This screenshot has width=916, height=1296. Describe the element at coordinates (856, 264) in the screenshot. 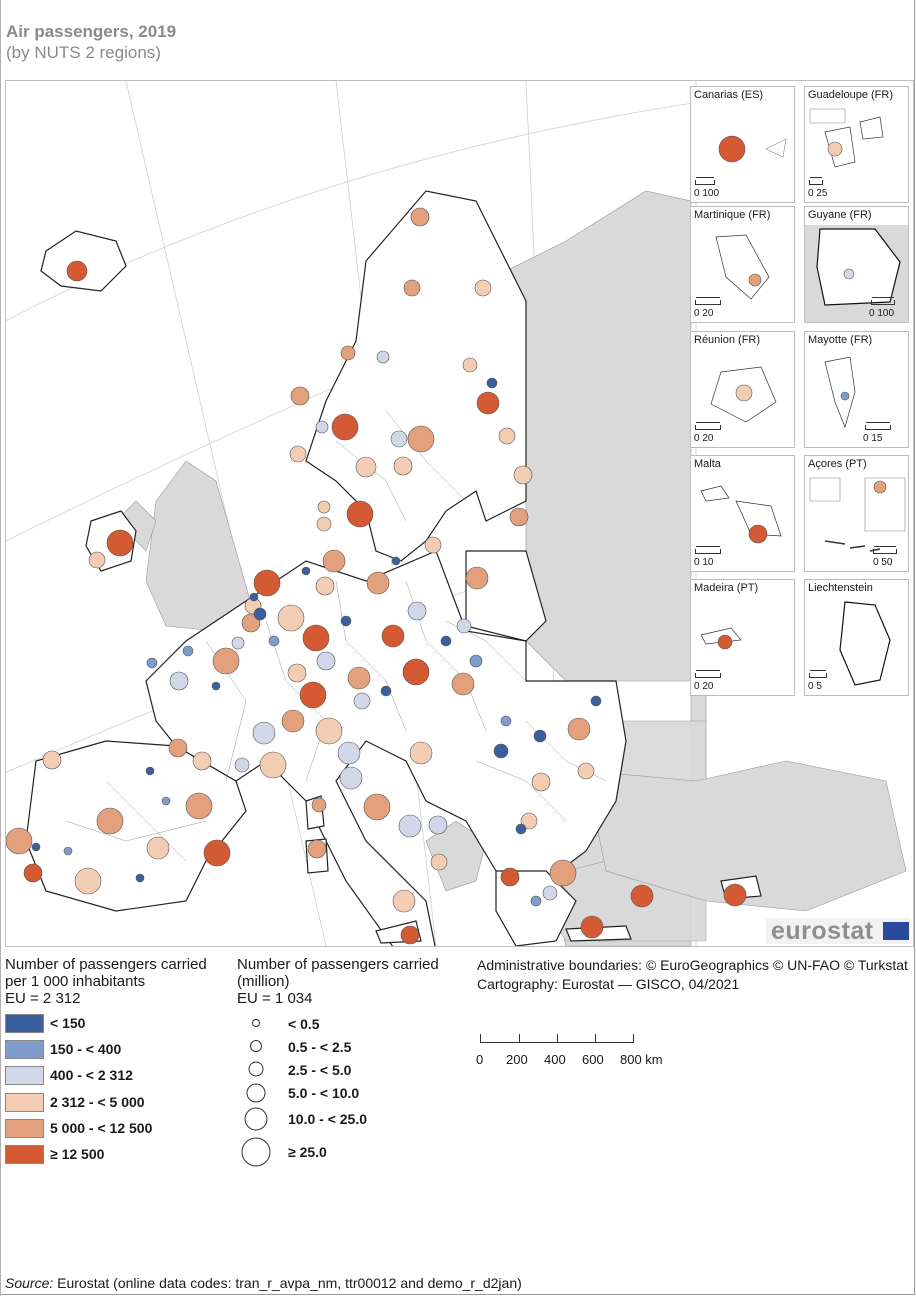

I see `inset-guyane: Guyane (FR) 0 100` at that location.